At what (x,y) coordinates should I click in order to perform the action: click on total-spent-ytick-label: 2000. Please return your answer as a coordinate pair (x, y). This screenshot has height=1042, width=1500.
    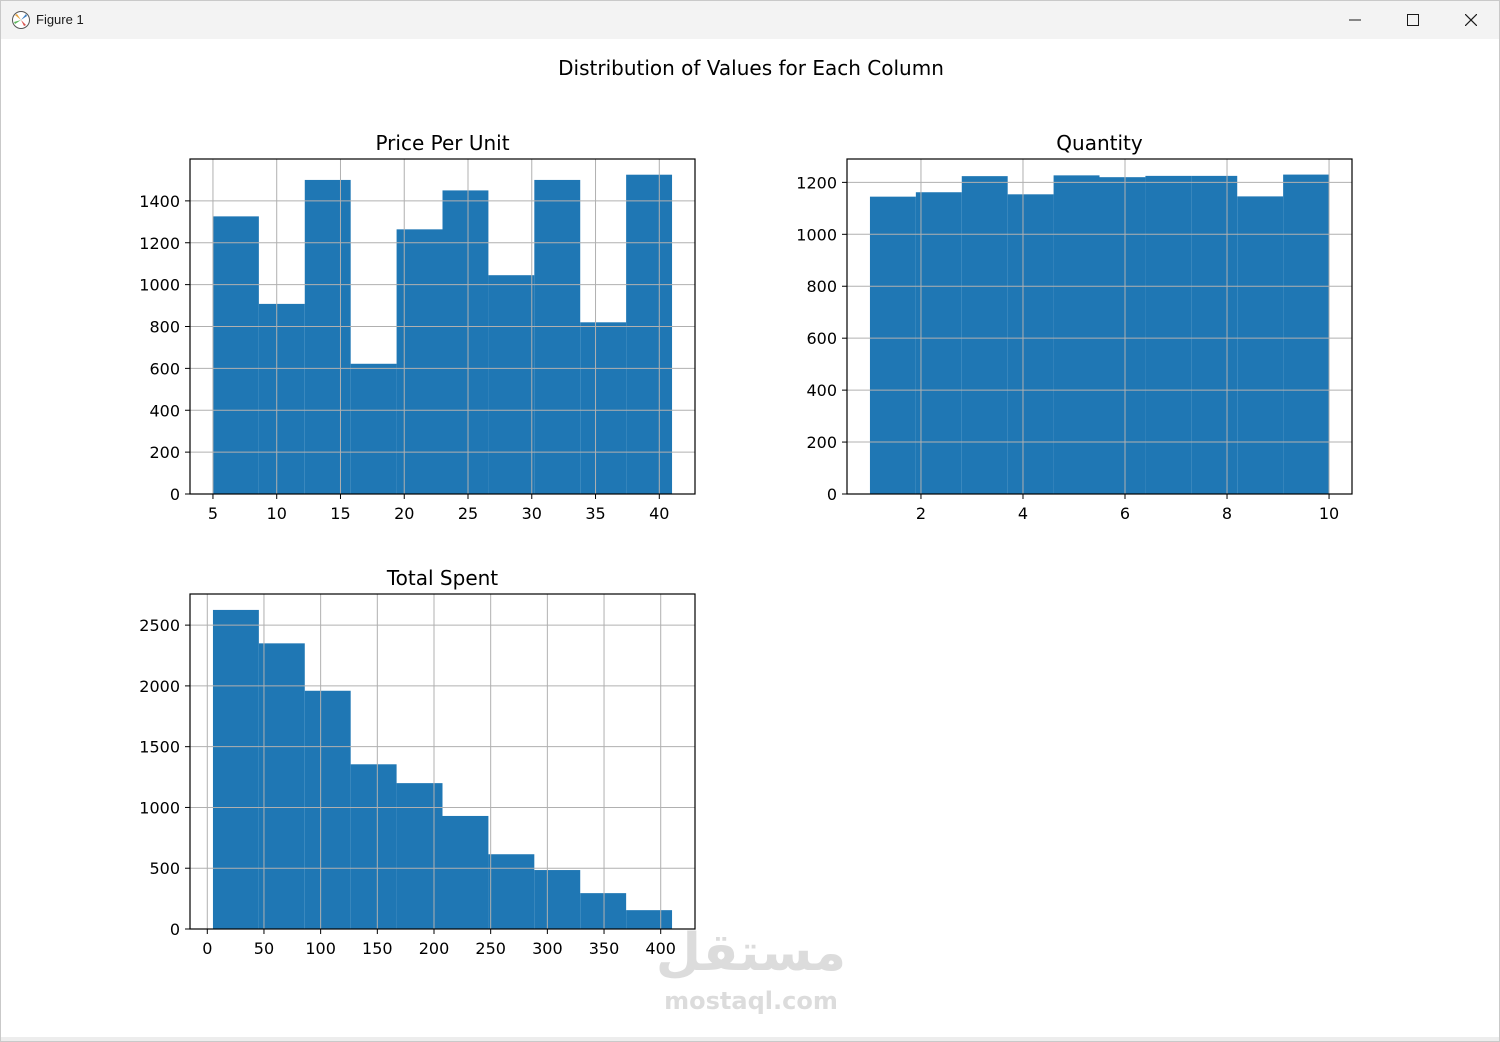
    Looking at the image, I should click on (159, 686).